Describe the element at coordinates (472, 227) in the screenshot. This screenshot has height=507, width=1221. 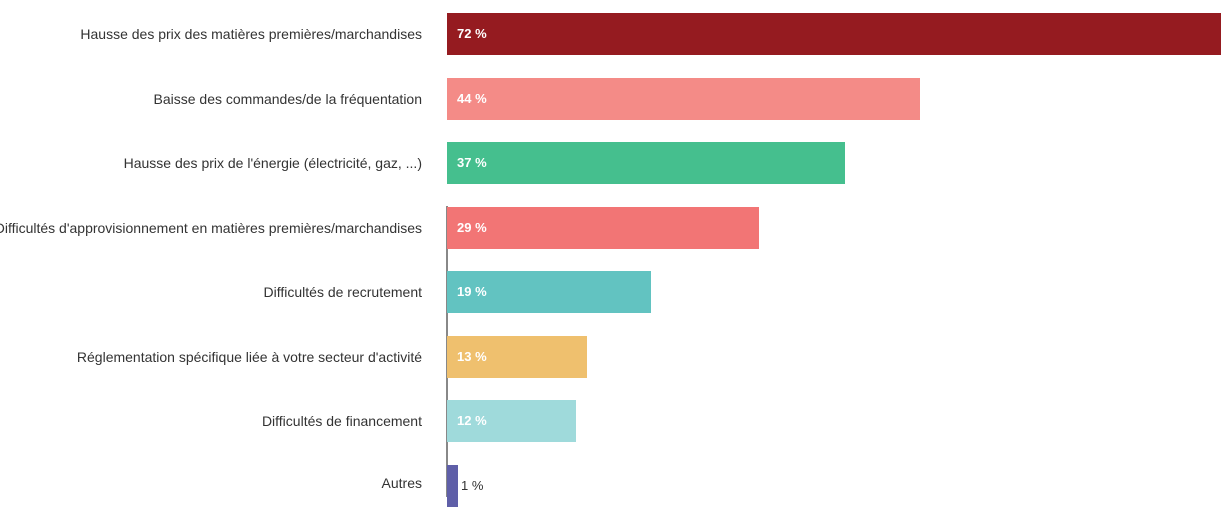
I see `value-label-4: 29 %` at that location.